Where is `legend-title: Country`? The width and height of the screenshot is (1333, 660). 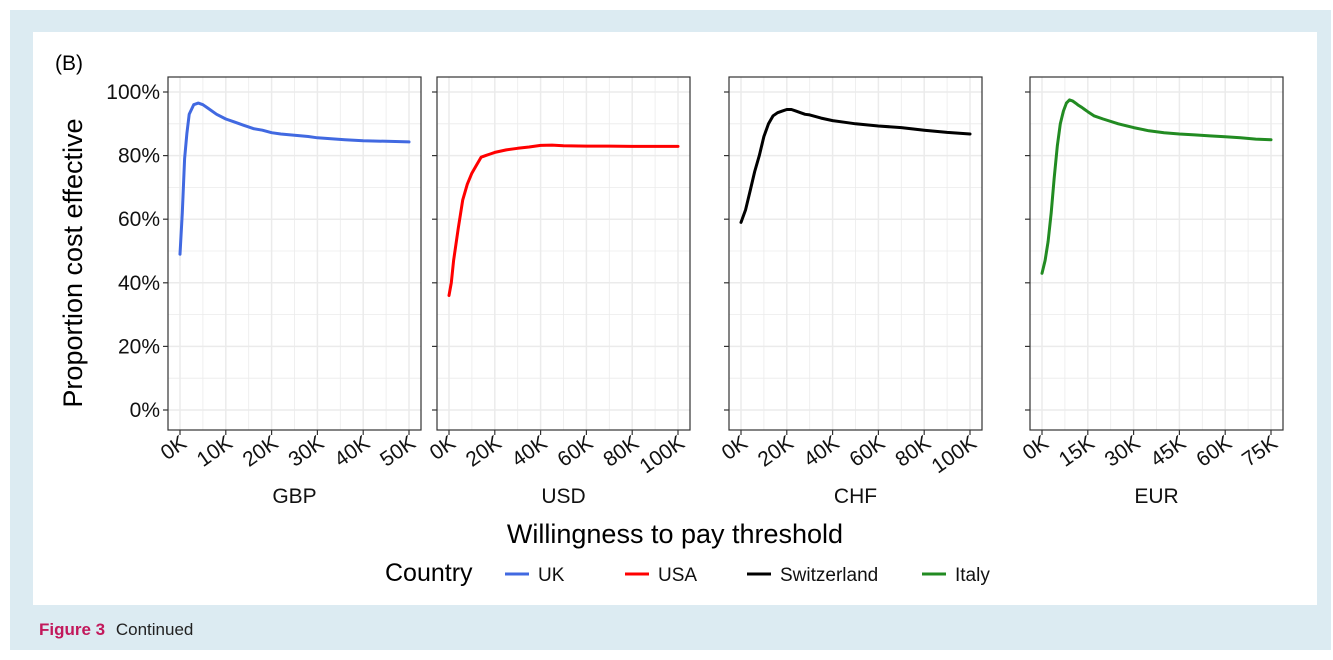
legend-title: Country is located at coordinates (429, 573).